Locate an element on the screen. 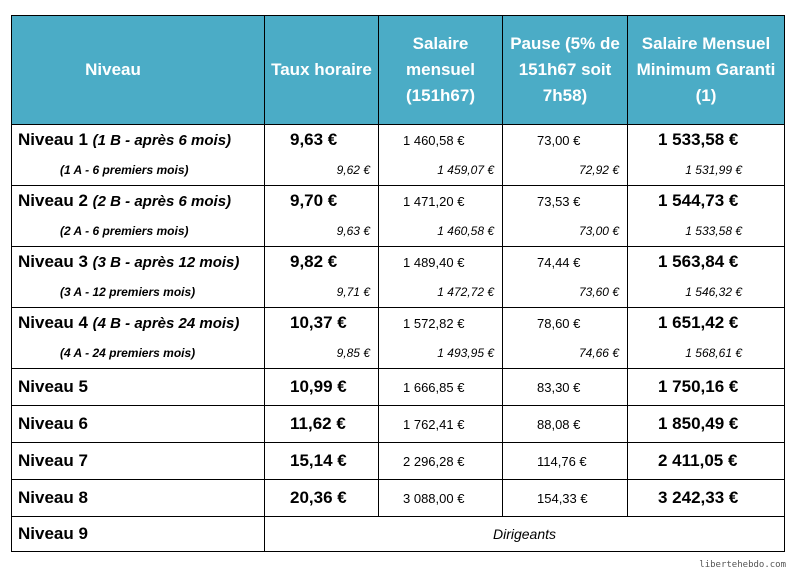  taux-cell: 11,62 € is located at coordinates (321, 424).